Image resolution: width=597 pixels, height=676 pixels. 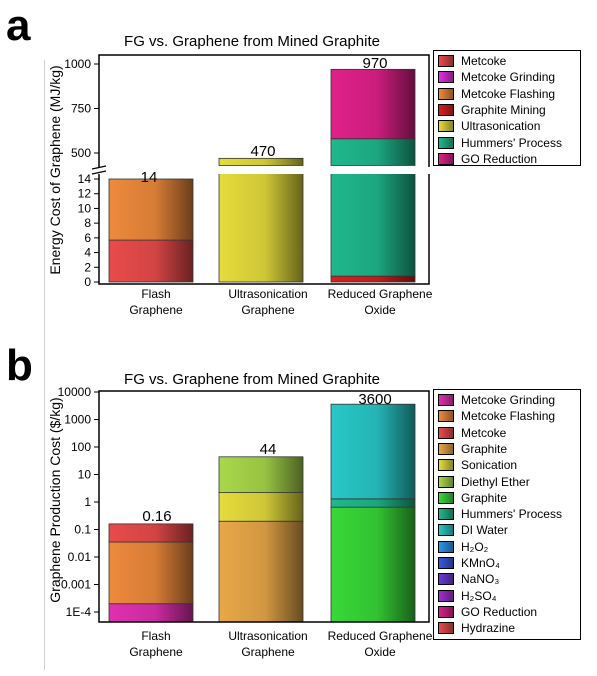 I want to click on panel-a-total-label: 470, so click(x=262, y=151).